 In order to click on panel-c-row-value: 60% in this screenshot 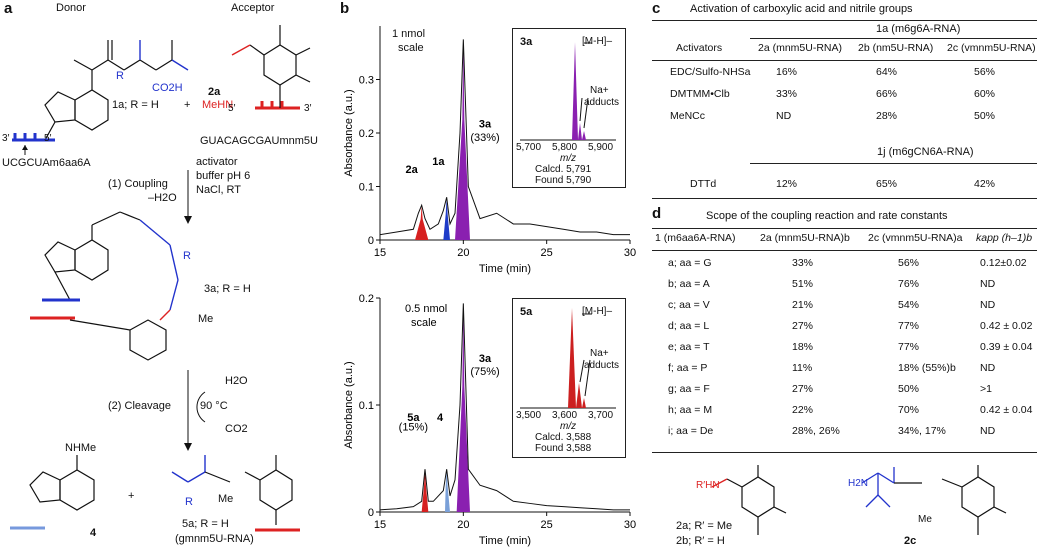, I will do `click(985, 94)`.